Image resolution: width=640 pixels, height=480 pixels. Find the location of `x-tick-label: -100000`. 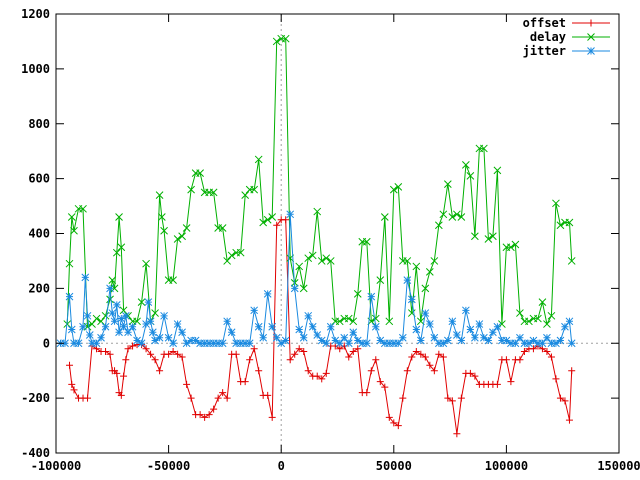

x-tick-label: -100000 is located at coordinates (56, 466).